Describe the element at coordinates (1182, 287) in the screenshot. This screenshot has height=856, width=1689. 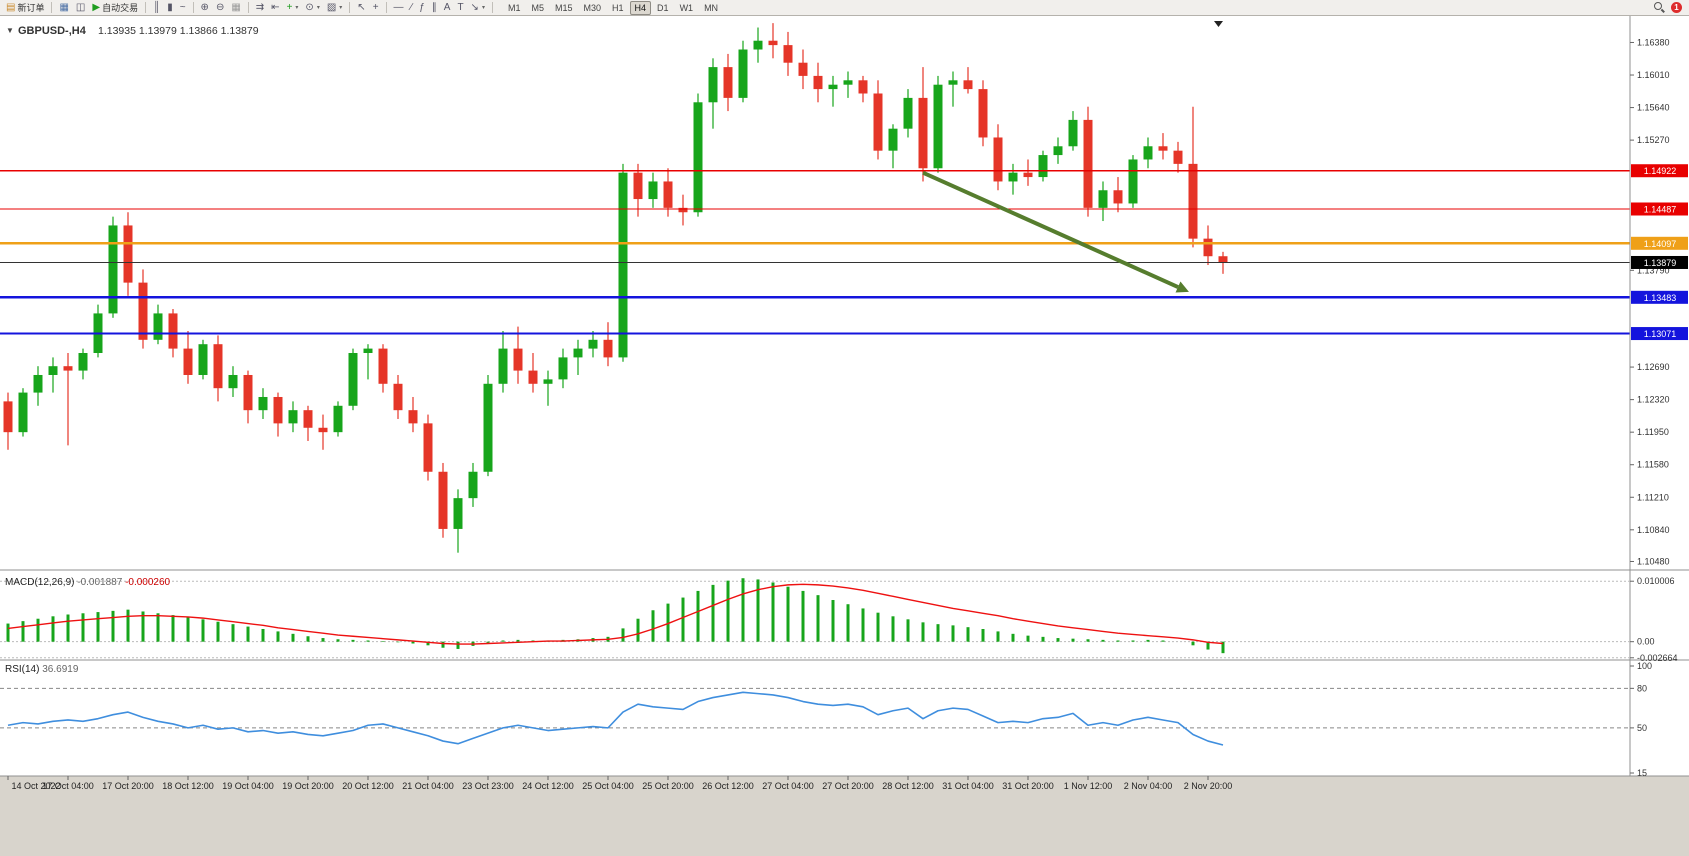
I see `trend-arrow-head` at that location.